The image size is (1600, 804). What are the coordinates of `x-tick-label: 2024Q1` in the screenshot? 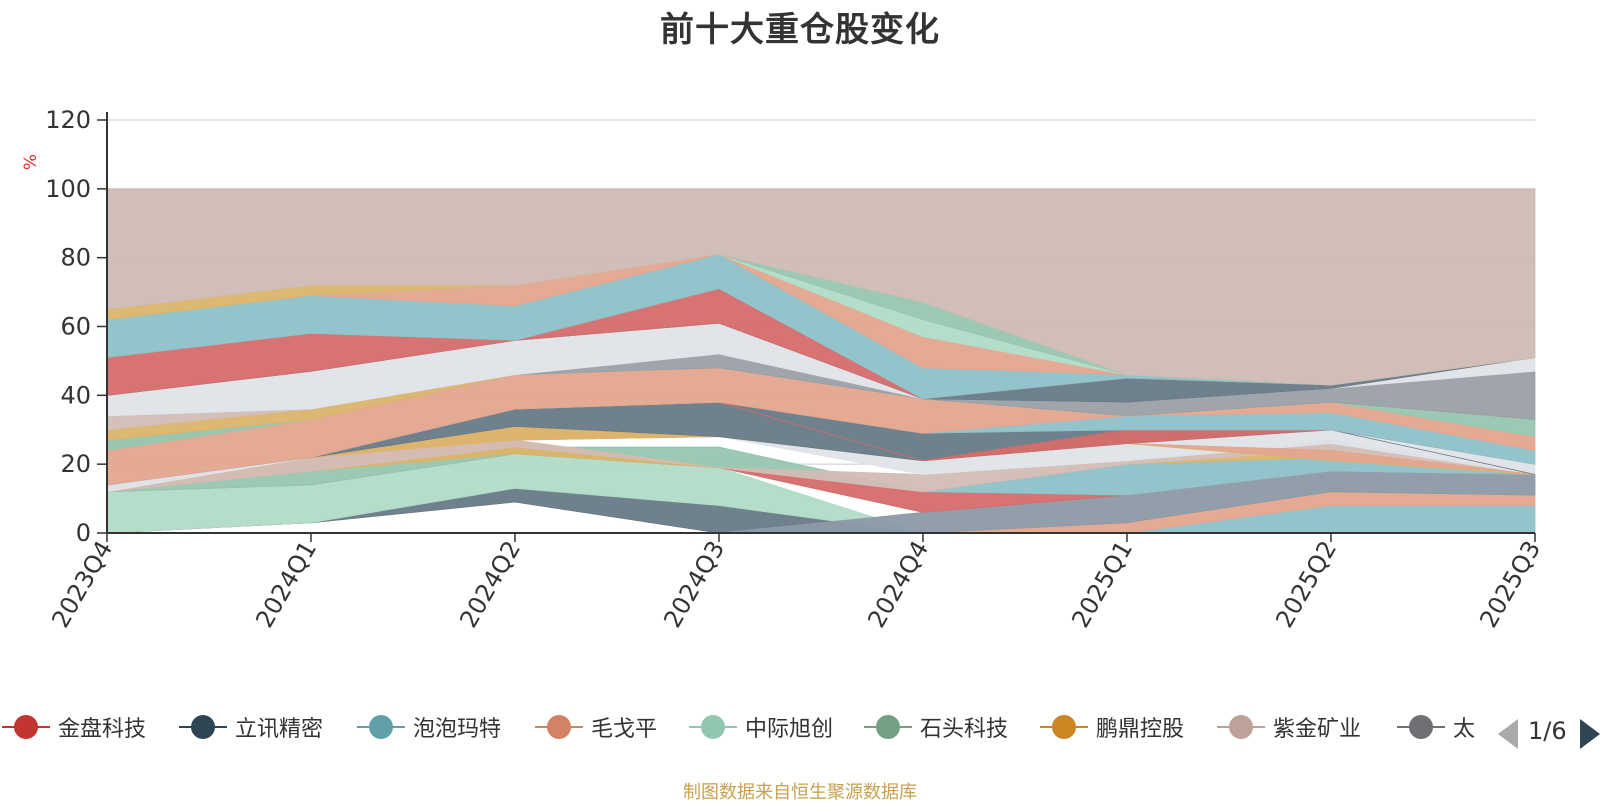 It's located at (286, 584).